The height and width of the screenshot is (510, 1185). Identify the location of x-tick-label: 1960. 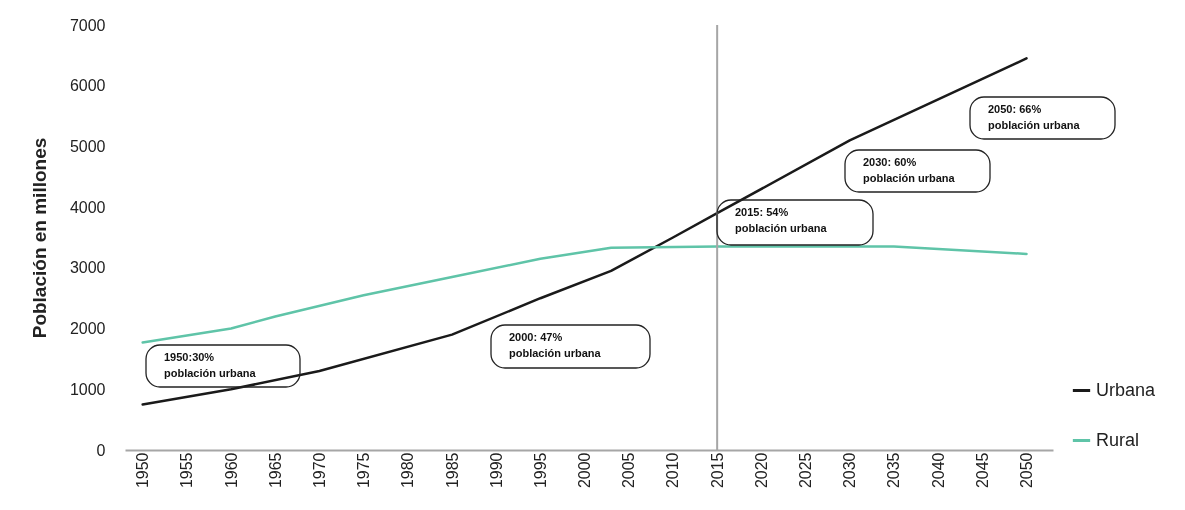
(231, 470).